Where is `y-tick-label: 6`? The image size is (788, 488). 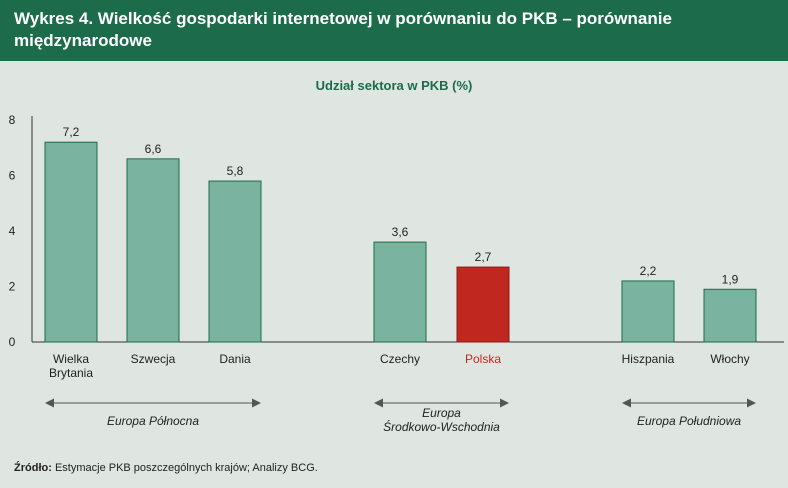
y-tick-label: 6 is located at coordinates (12, 176).